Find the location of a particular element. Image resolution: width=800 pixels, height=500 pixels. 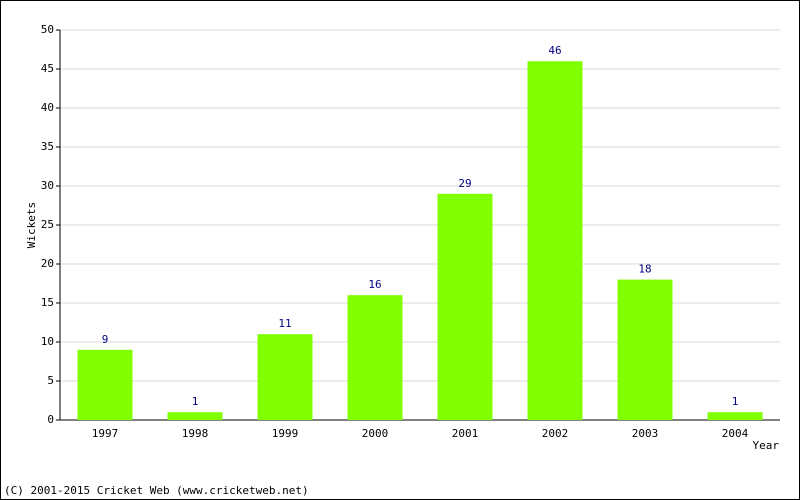

x-tick-label: 2000 is located at coordinates (375, 433).